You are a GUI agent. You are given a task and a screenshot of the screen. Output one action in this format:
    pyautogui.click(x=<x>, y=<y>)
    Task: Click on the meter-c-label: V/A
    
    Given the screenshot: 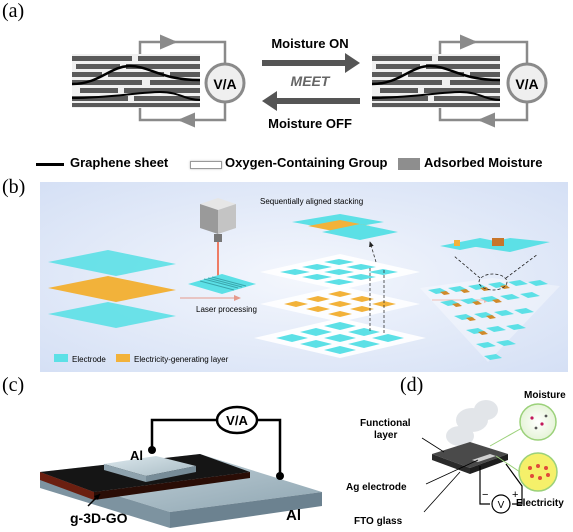 What is the action you would take?
    pyautogui.click(x=237, y=420)
    